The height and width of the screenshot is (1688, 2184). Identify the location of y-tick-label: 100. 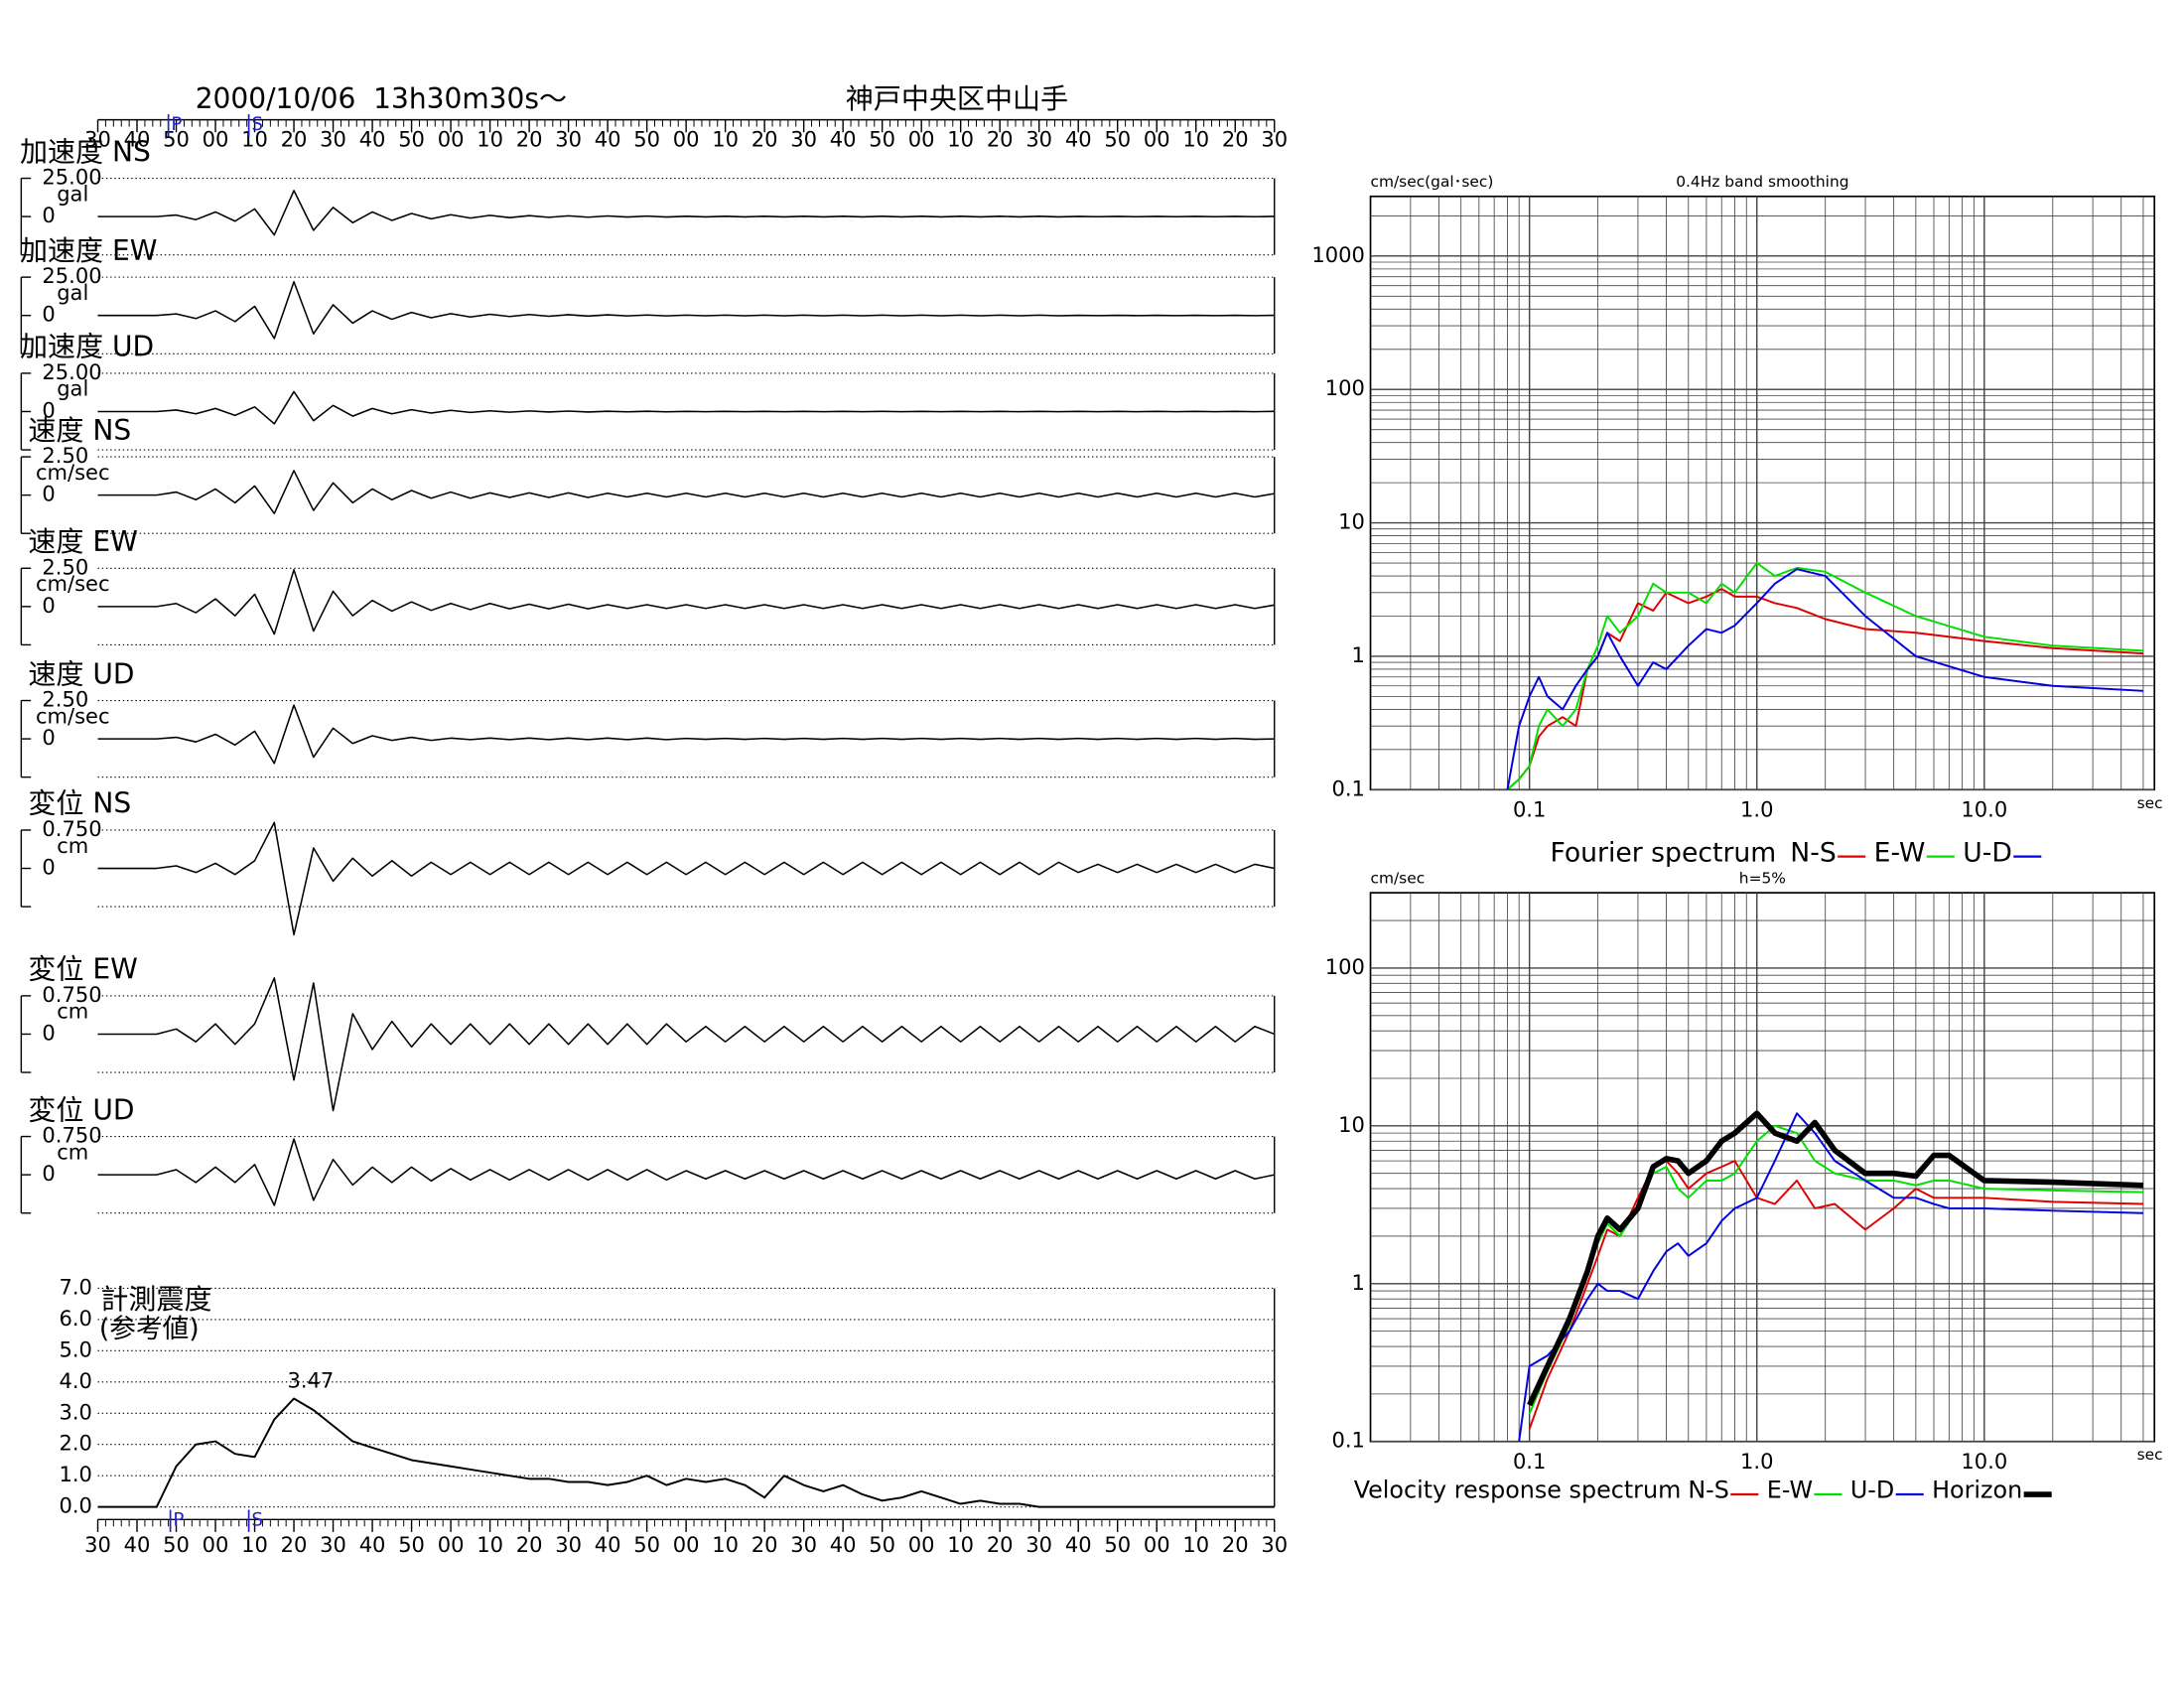
(1345, 966).